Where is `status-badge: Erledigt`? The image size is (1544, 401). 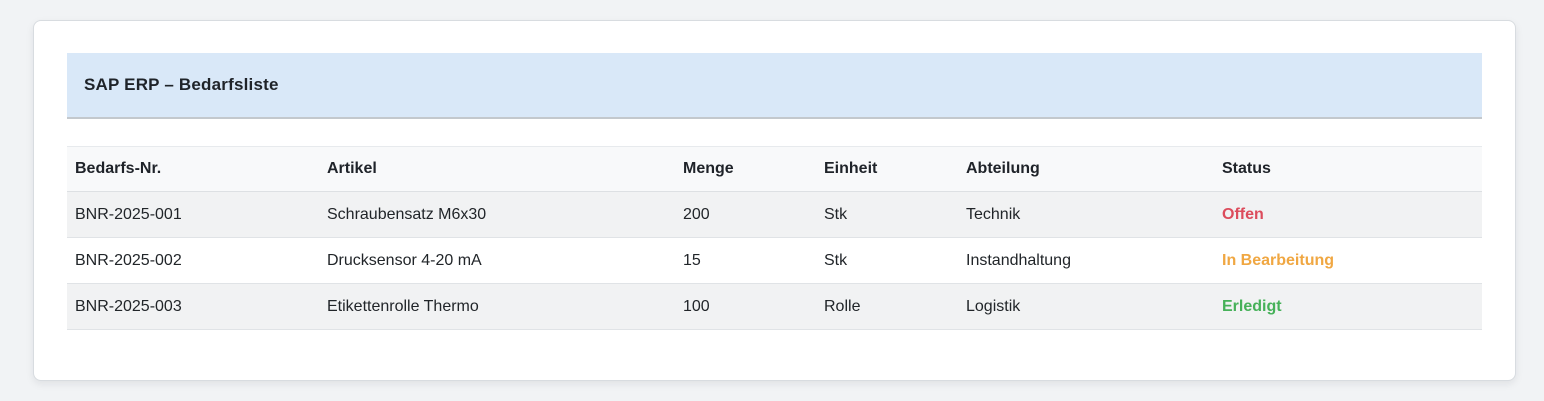
status-badge: Erledigt is located at coordinates (1348, 306).